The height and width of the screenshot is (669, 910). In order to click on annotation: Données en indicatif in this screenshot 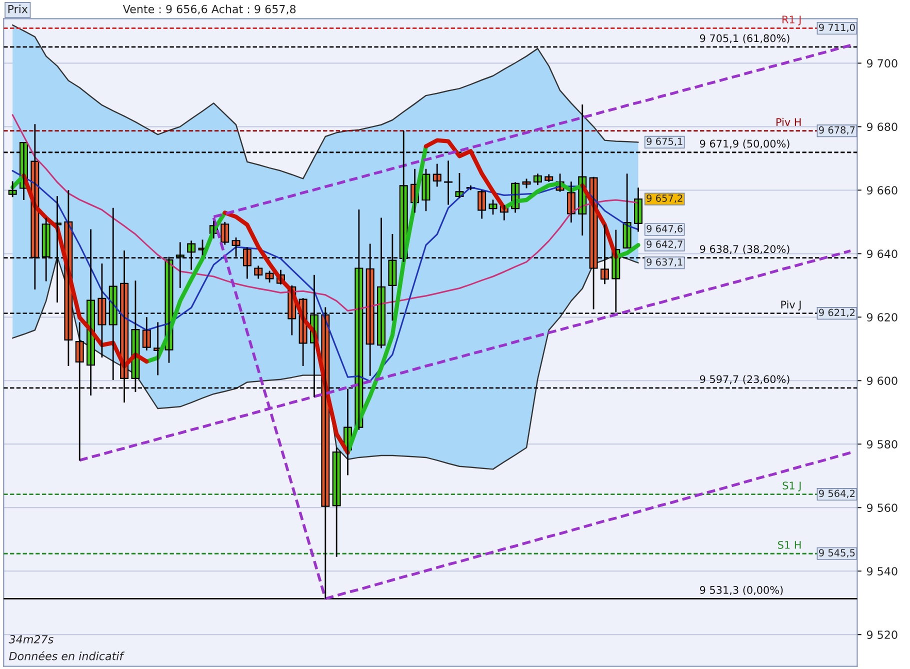, I will do `click(67, 655)`.